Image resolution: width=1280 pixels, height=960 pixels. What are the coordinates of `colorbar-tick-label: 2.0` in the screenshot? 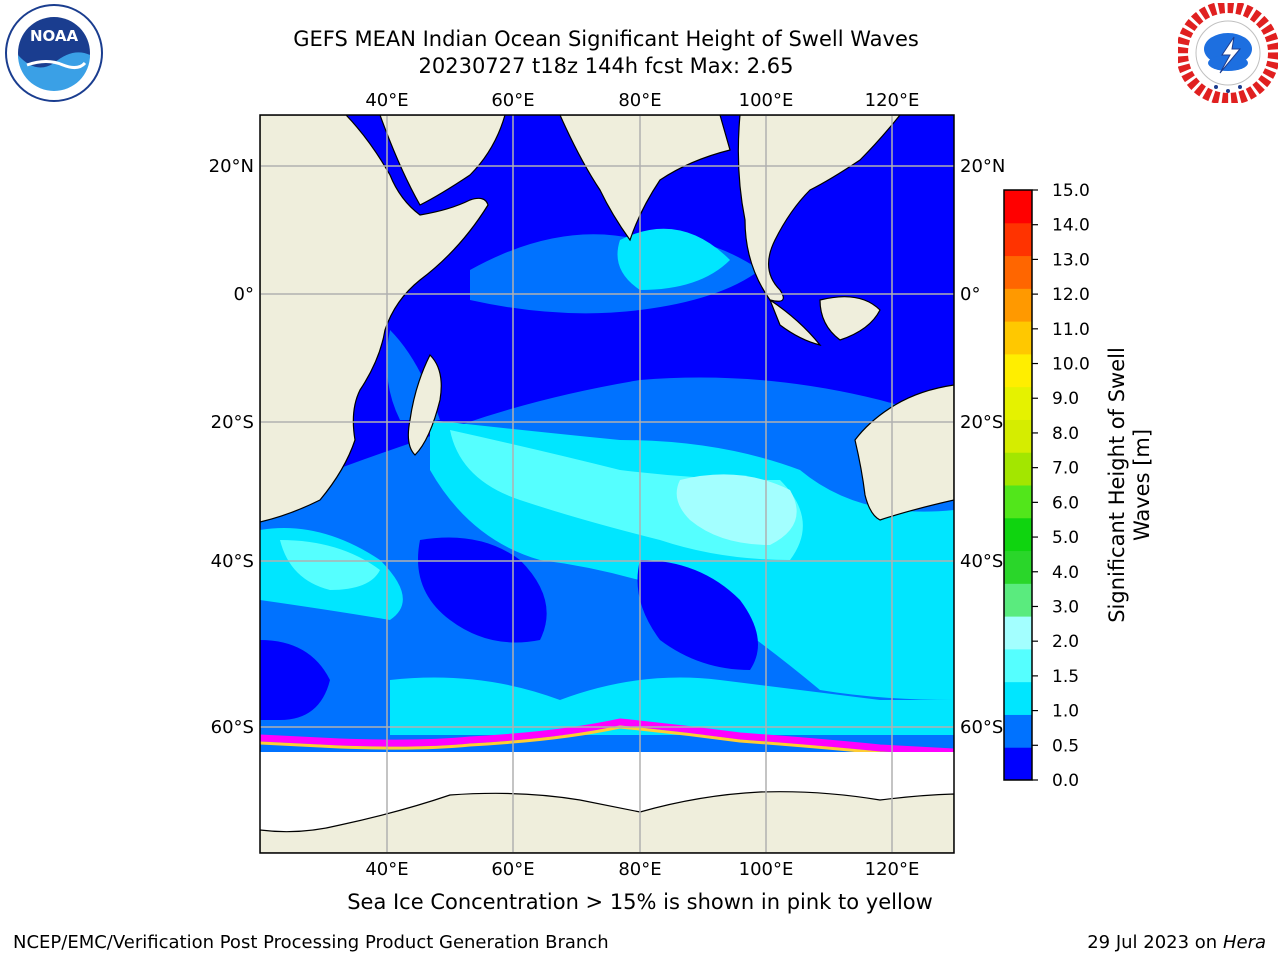 It's located at (1065, 642).